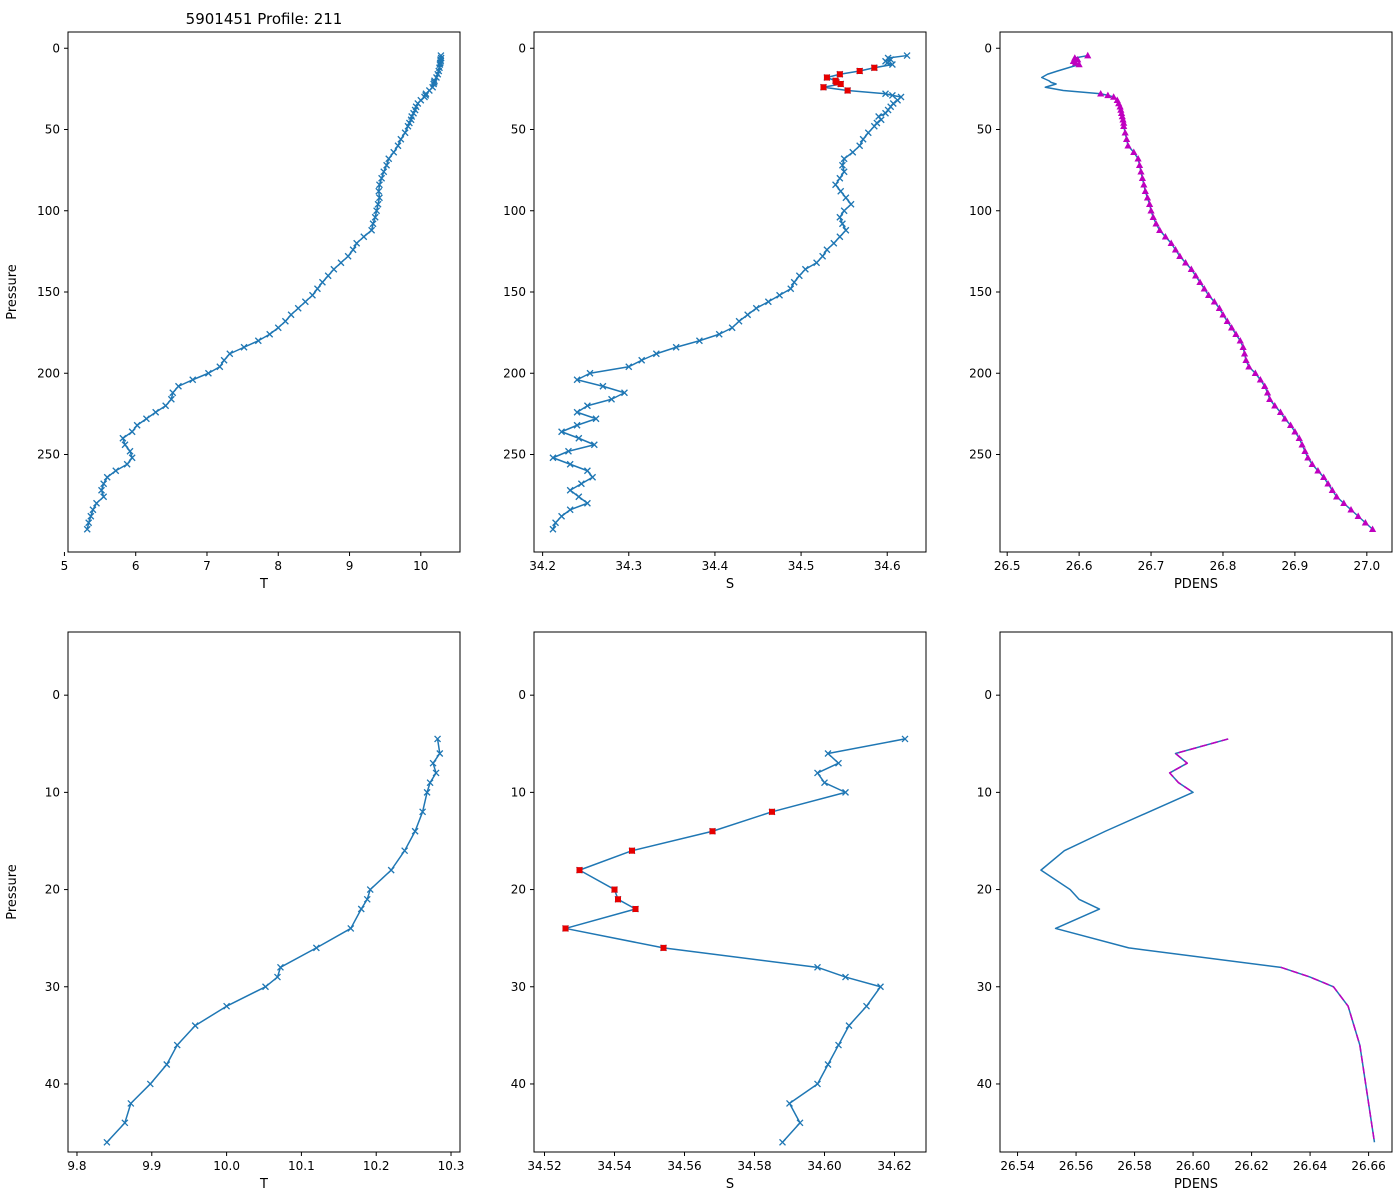 This screenshot has height=1200, width=1400. Describe the element at coordinates (1196, 584) in the screenshot. I see `x-axis-label: PDENS` at that location.